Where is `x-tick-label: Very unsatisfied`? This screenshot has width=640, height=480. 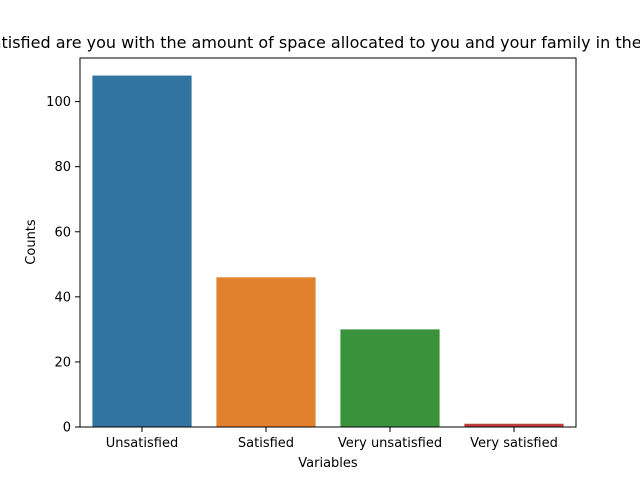 x-tick-label: Very unsatisfied is located at coordinates (390, 443).